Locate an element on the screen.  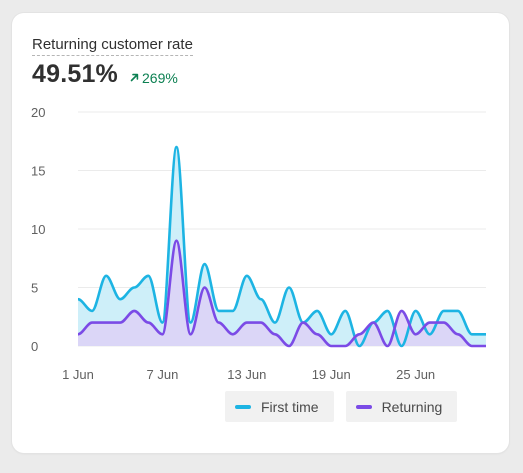
y-tick-0: 0 is located at coordinates (34, 346).